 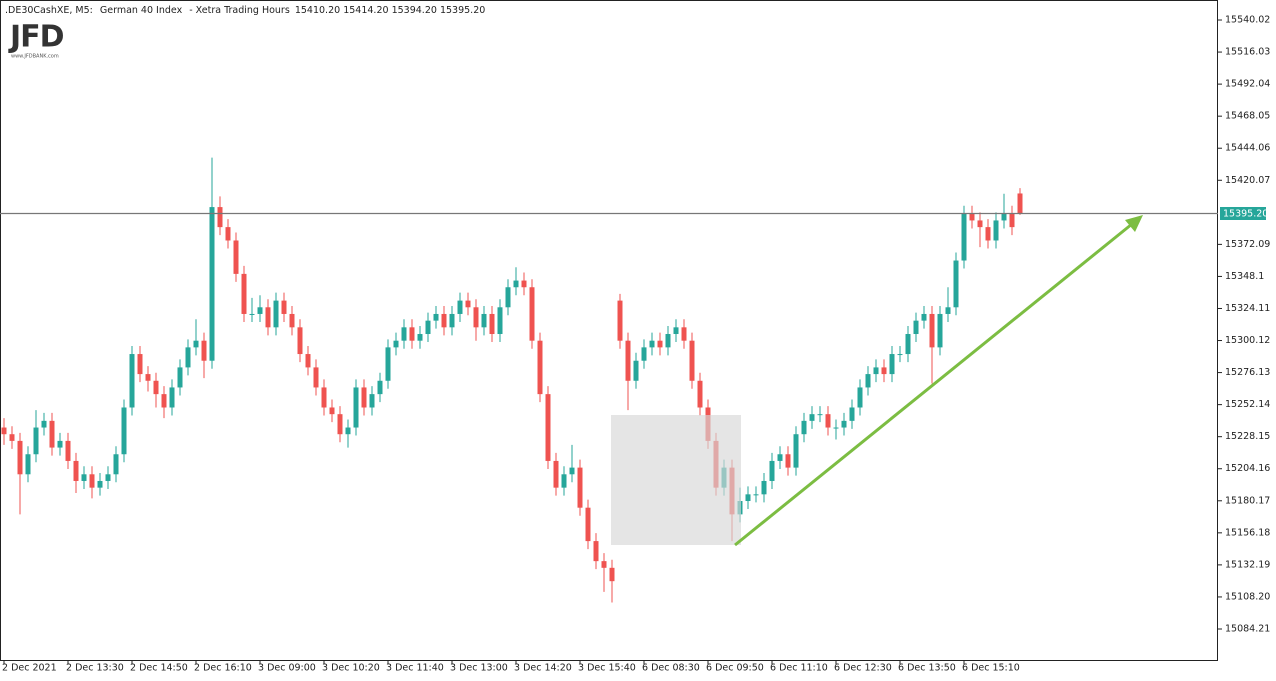 I want to click on y-tick-label: 15492.04, so click(x=1247, y=84).